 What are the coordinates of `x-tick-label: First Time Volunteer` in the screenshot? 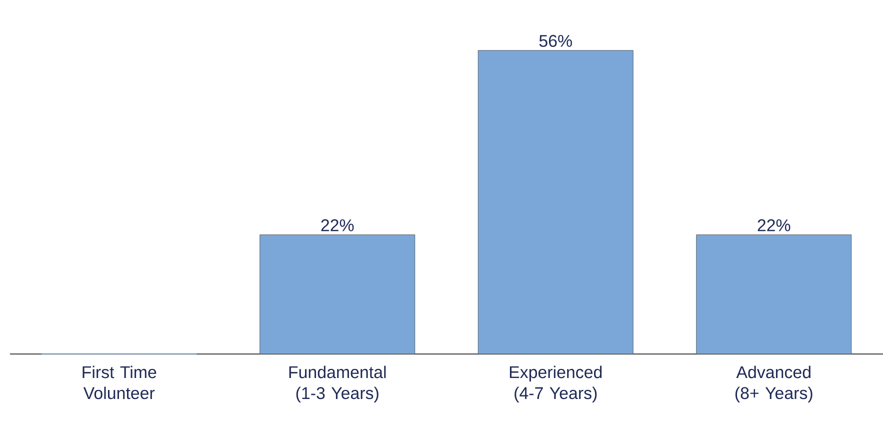 It's located at (119, 383).